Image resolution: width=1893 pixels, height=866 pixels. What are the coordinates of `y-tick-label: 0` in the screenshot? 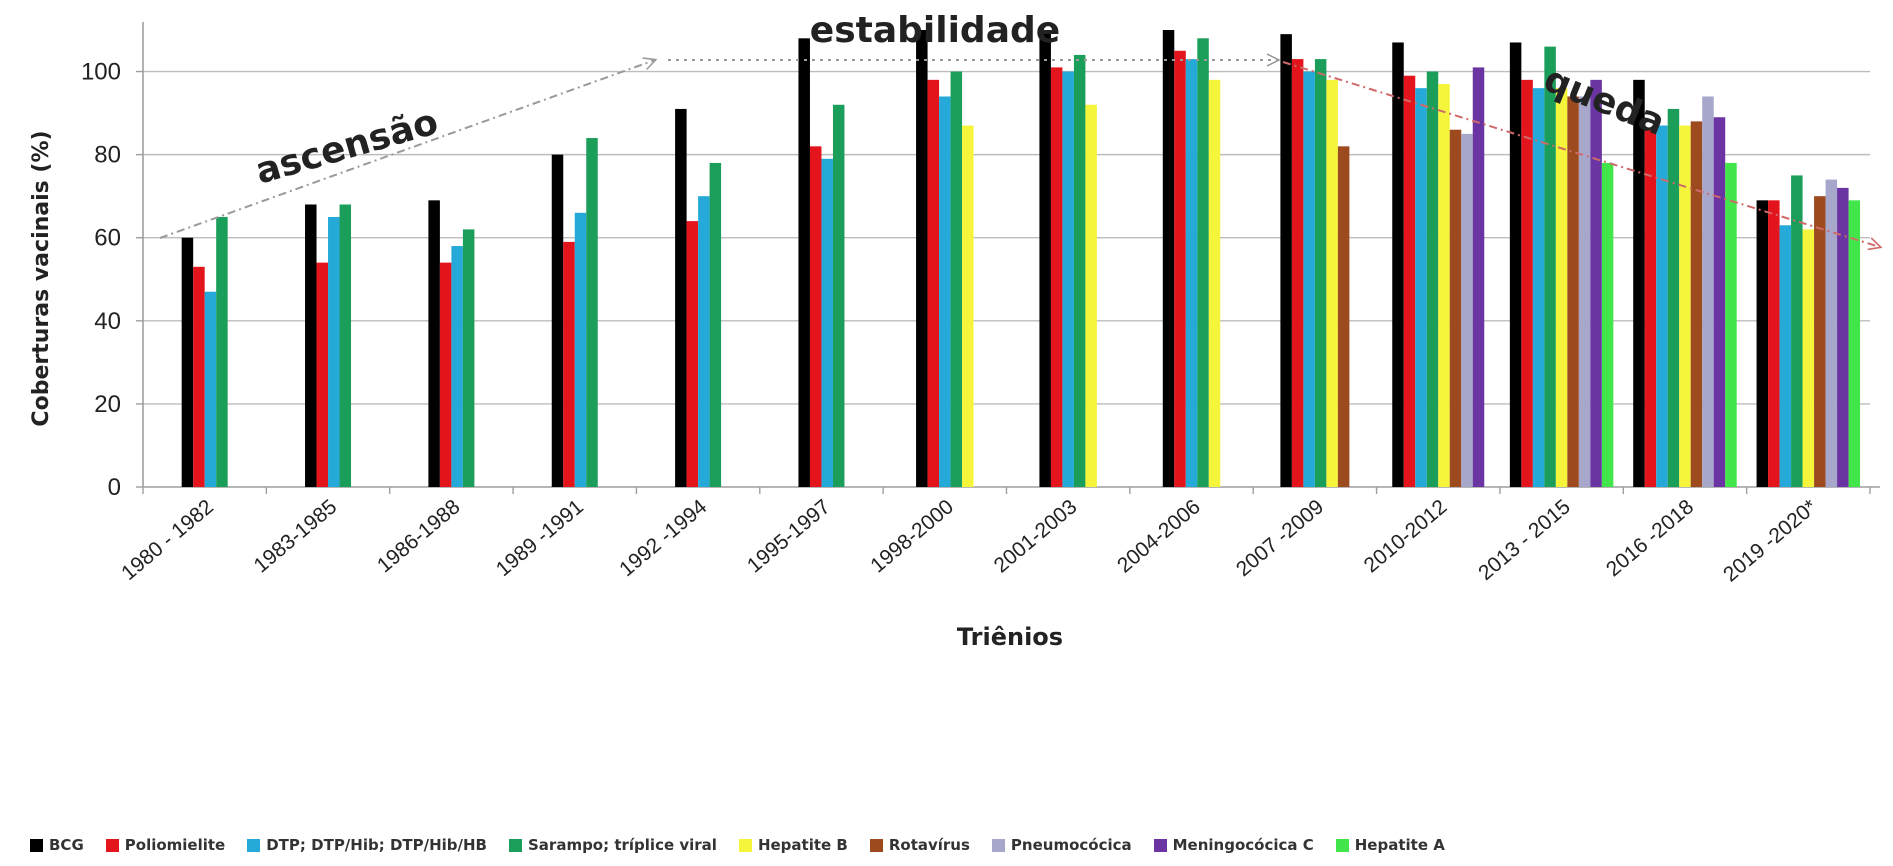 It's located at (114, 487).